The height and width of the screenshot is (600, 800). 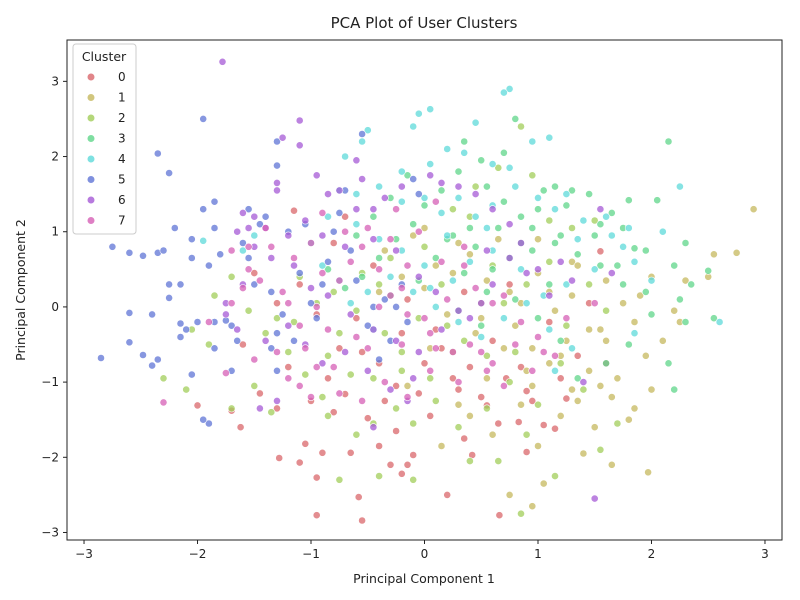 I want to click on x-tick-label: 0, so click(x=425, y=554).